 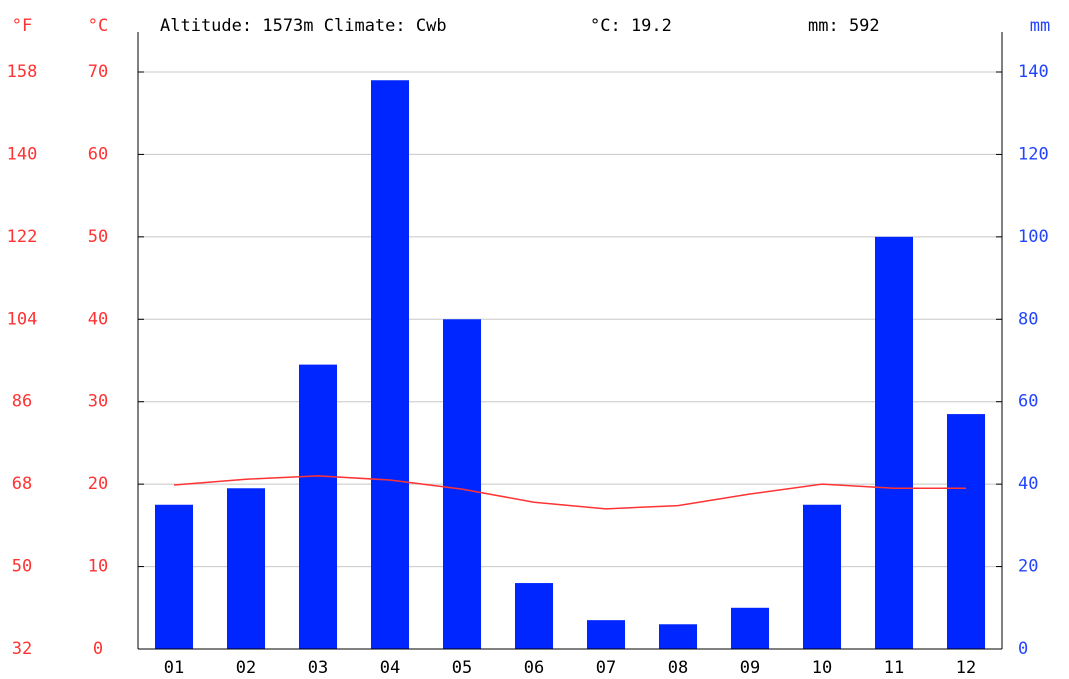 What do you see at coordinates (22, 484) in the screenshot?
I see `y3-tick-label: 68` at bounding box center [22, 484].